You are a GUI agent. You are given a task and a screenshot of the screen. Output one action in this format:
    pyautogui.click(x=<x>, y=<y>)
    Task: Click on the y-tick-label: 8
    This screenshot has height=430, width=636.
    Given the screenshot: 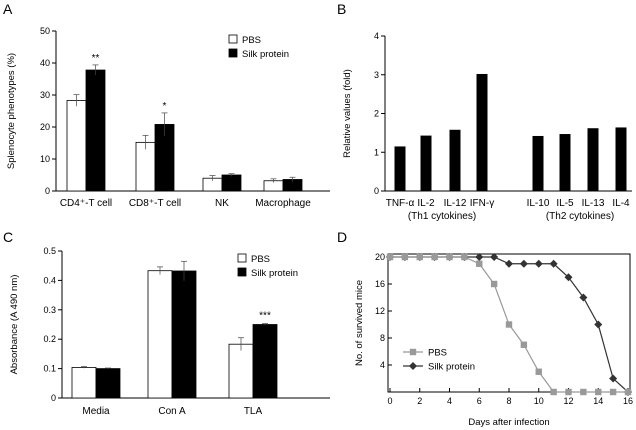 What is the action you would take?
    pyautogui.click(x=382, y=338)
    